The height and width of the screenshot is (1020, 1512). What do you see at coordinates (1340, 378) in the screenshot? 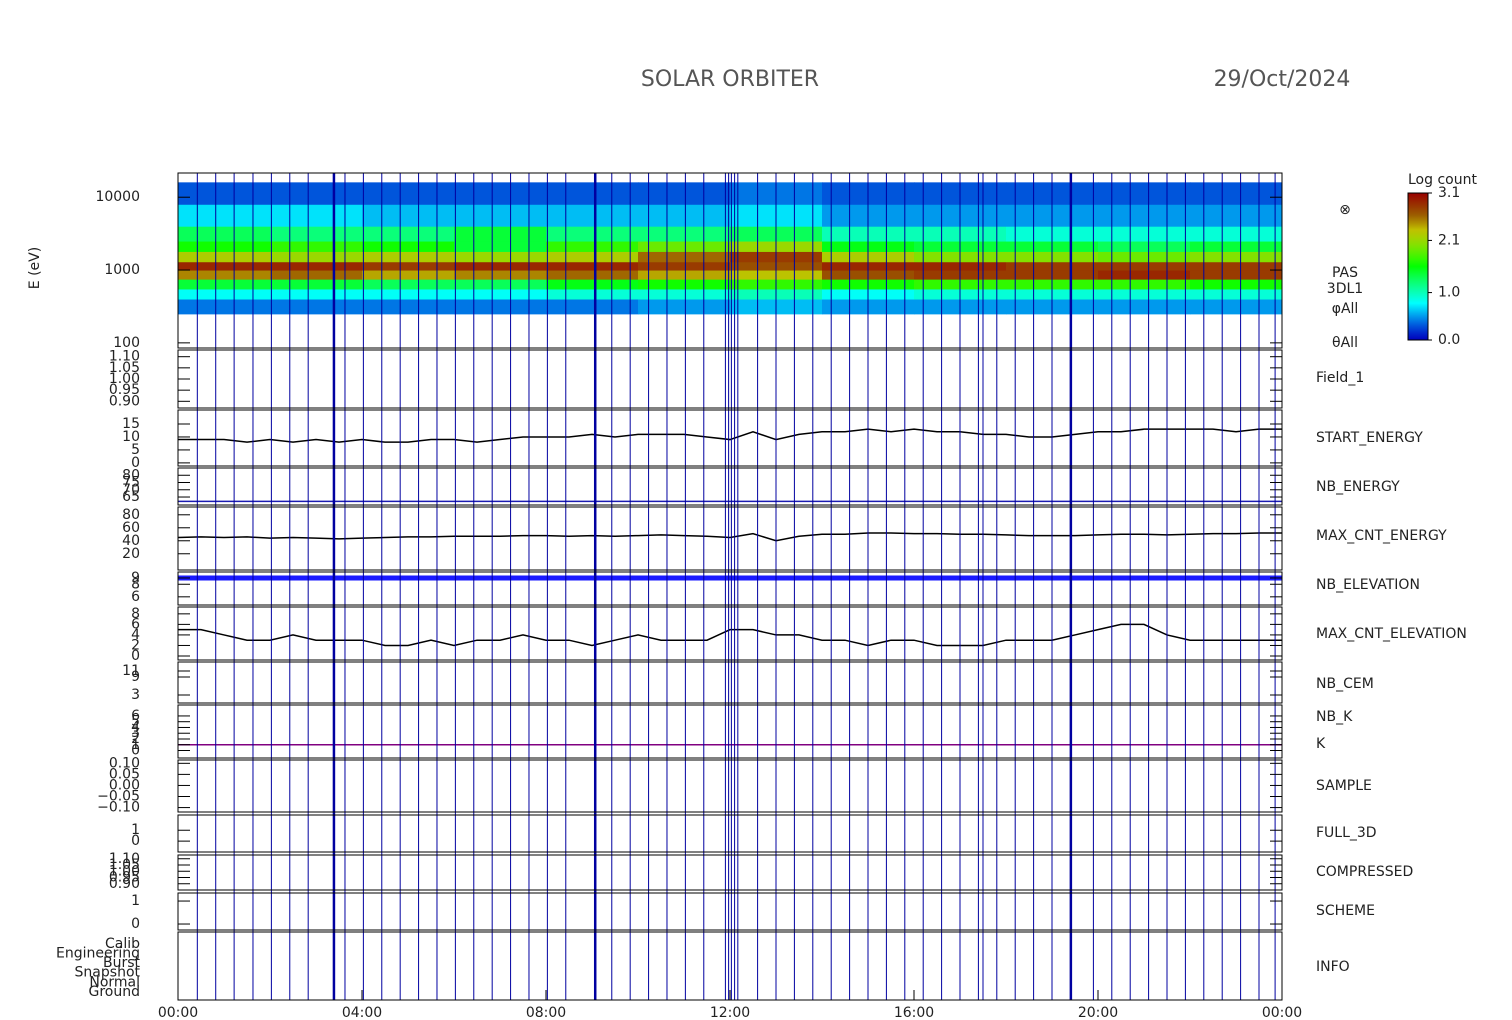
I see `panel-label: Field_1` at bounding box center [1340, 378].